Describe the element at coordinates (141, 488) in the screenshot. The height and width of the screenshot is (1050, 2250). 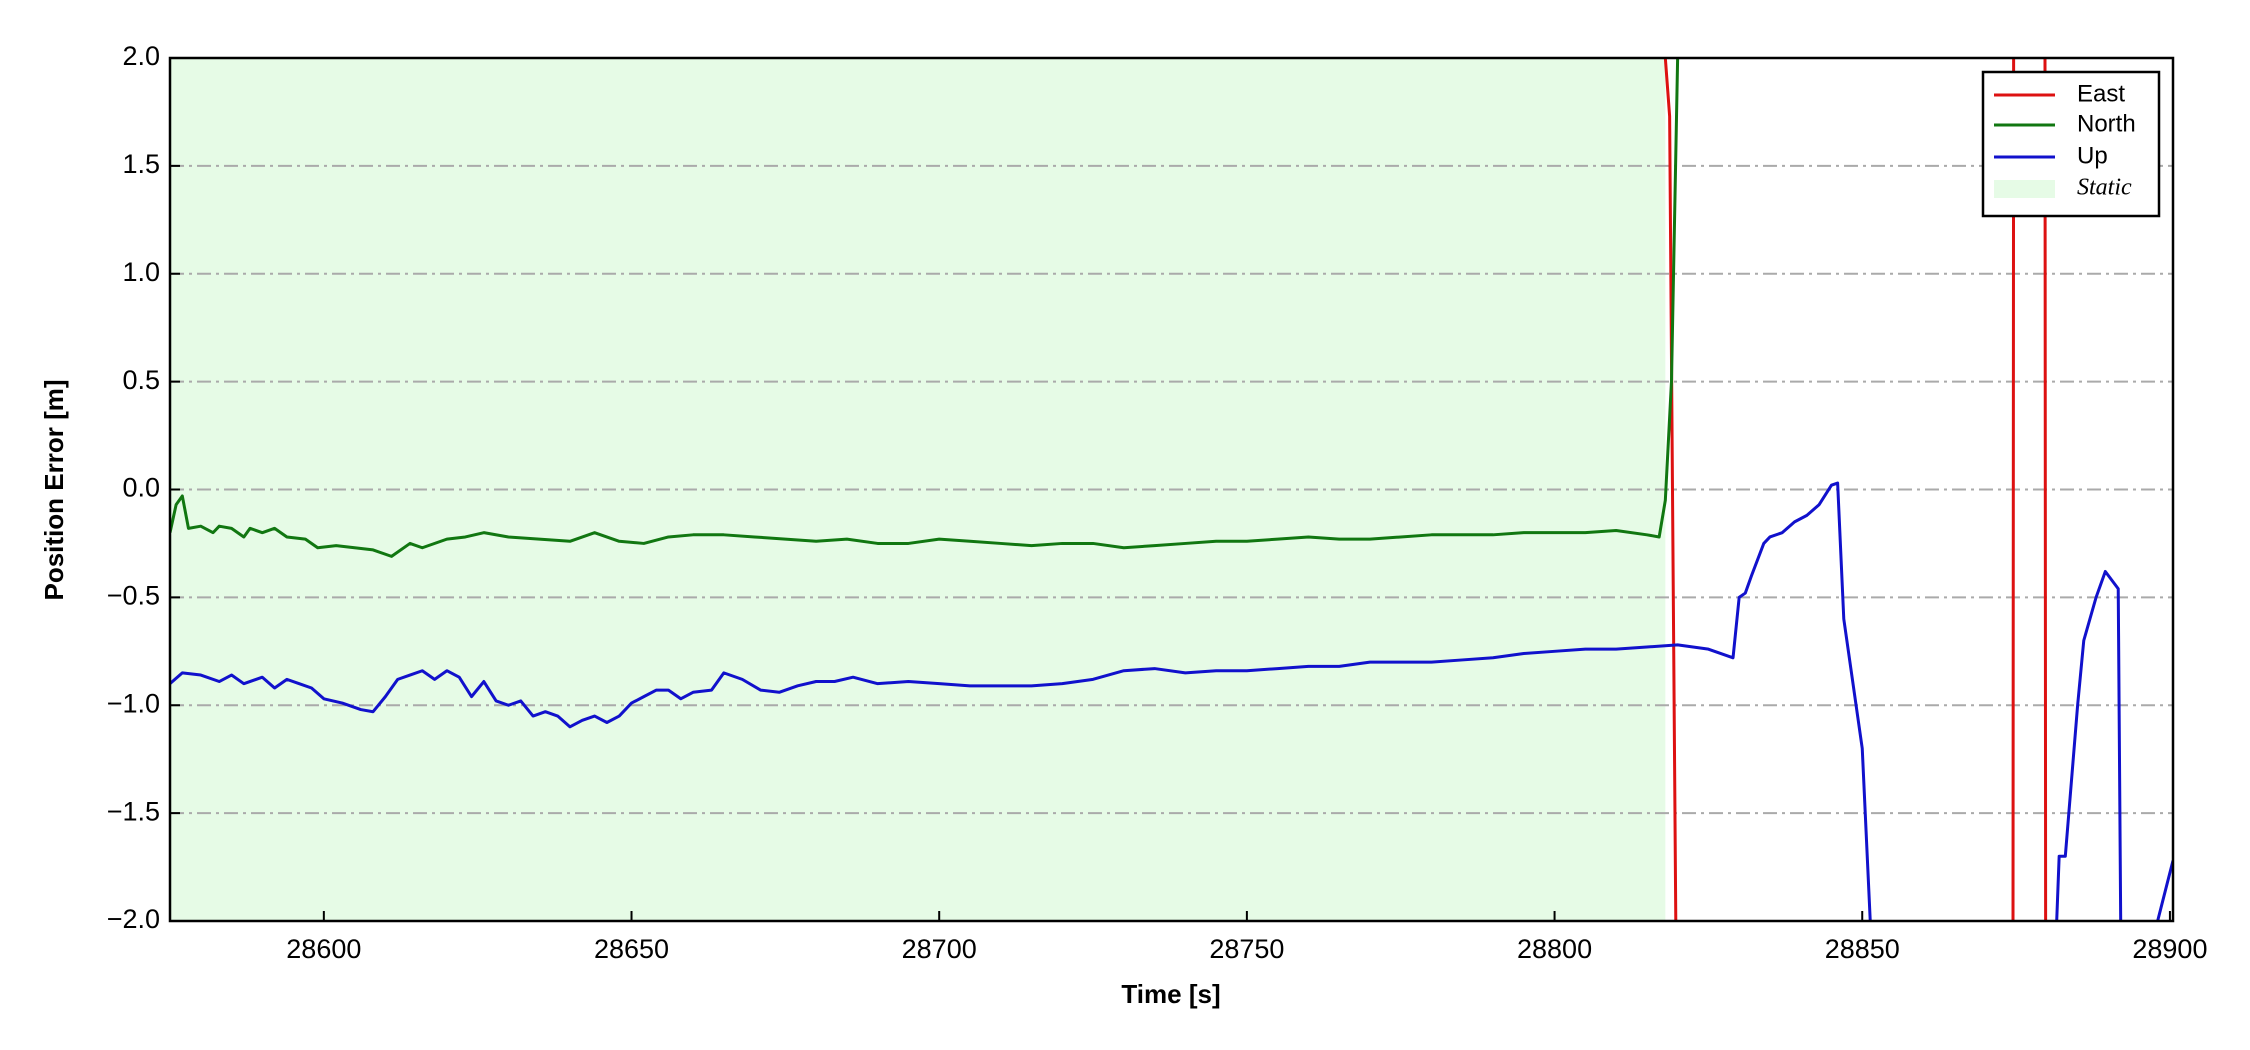
I see `y-tick-label: 0.0` at that location.